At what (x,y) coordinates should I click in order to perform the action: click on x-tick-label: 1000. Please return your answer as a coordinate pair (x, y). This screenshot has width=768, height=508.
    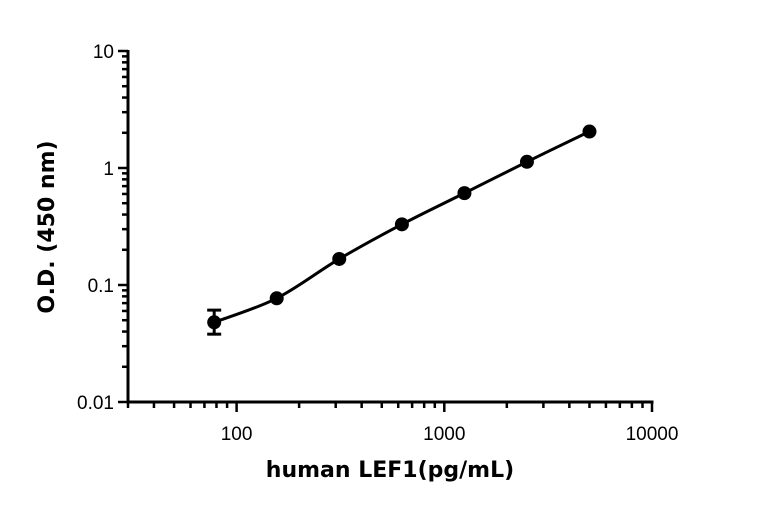
    Looking at the image, I should click on (444, 434).